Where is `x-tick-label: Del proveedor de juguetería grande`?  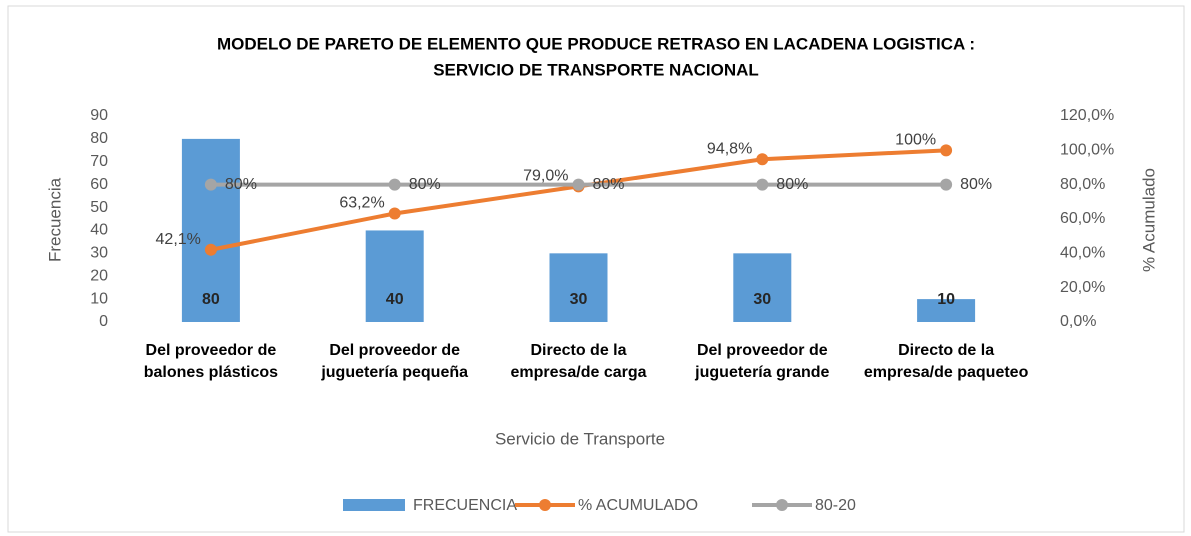
x-tick-label: Del proveedor de juguetería grande is located at coordinates (762, 361).